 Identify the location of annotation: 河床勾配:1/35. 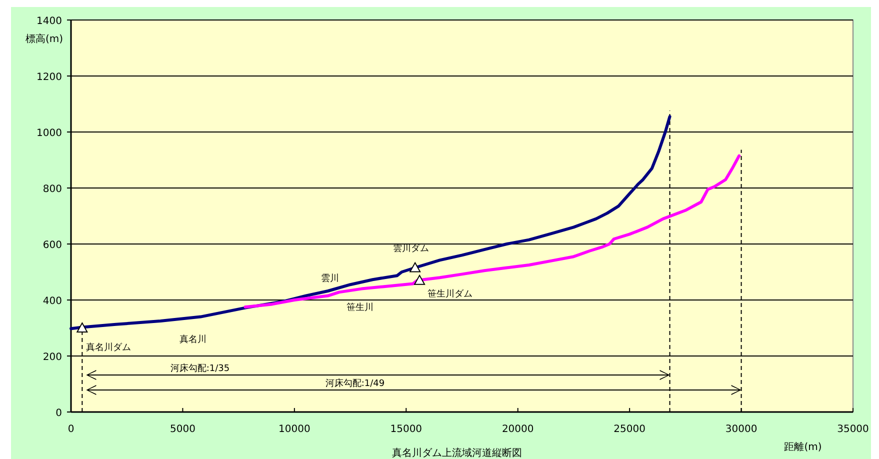
(200, 368).